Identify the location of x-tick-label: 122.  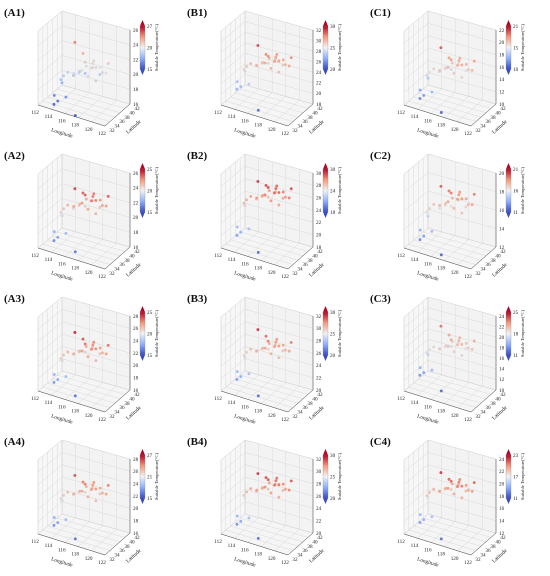
(468, 134).